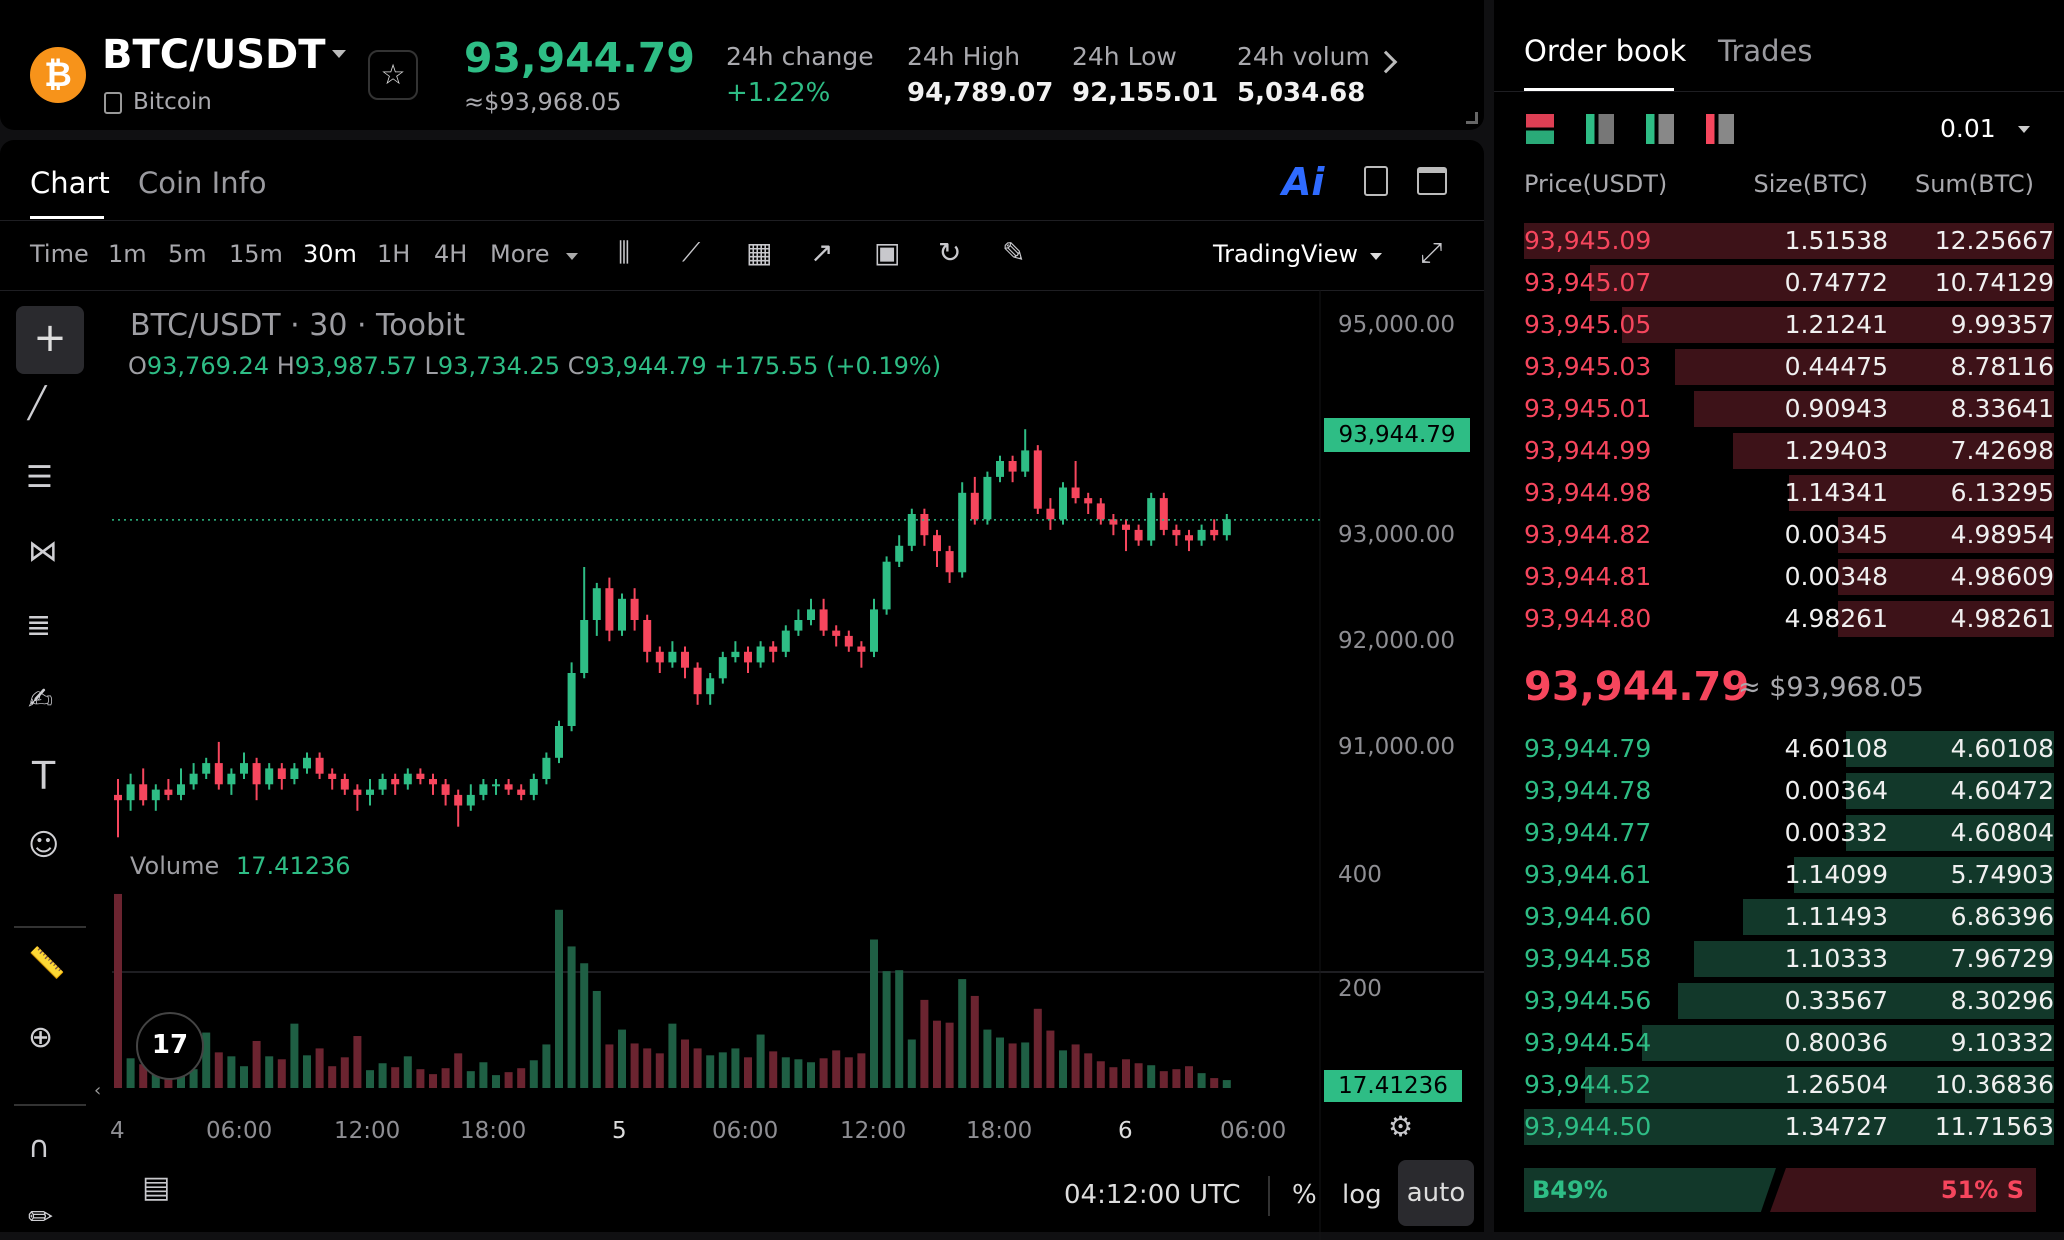 This screenshot has height=1240, width=2064. What do you see at coordinates (887, 252) in the screenshot?
I see `screenshot-icon: ▣` at bounding box center [887, 252].